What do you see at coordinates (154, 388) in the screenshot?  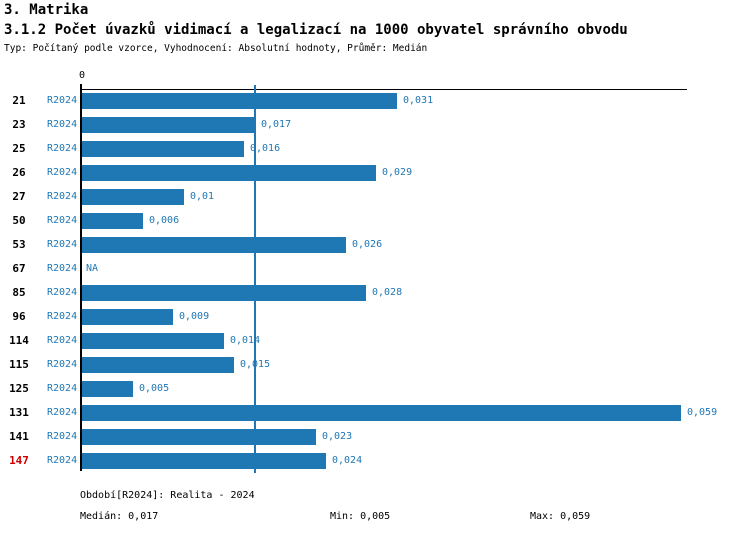 I see `bar-value-label: 0,005` at bounding box center [154, 388].